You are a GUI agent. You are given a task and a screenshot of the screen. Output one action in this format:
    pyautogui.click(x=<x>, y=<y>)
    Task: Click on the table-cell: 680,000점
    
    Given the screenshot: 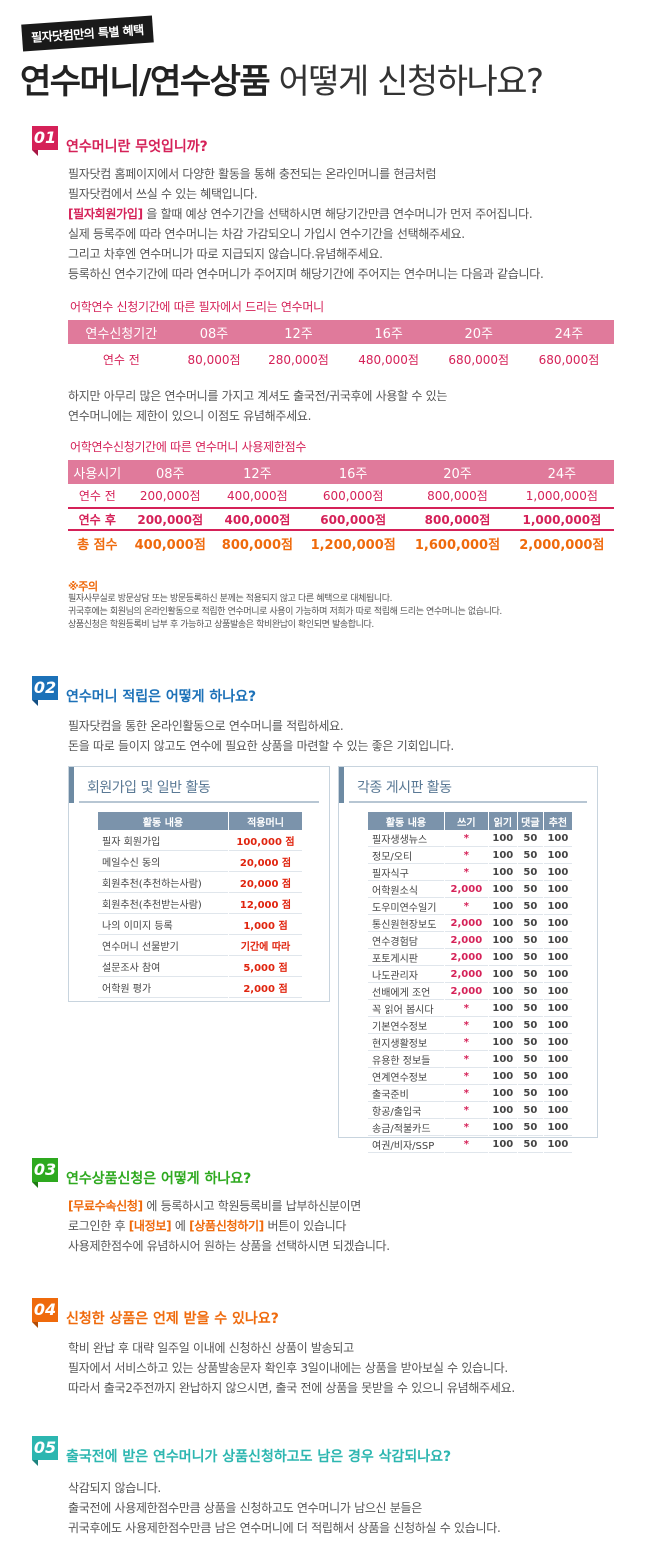 What is the action you would take?
    pyautogui.click(x=569, y=359)
    